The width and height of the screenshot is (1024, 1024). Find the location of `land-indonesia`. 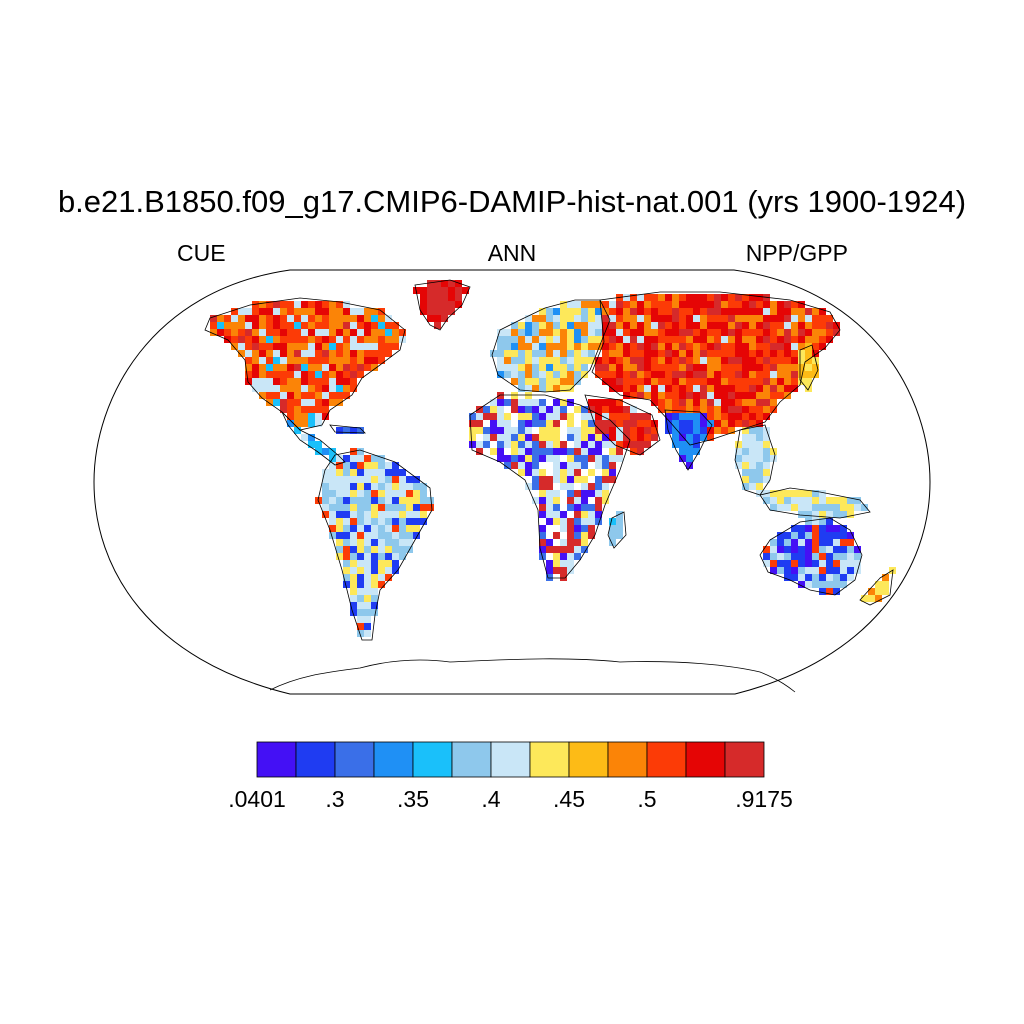

land-indonesia is located at coordinates (815, 504).